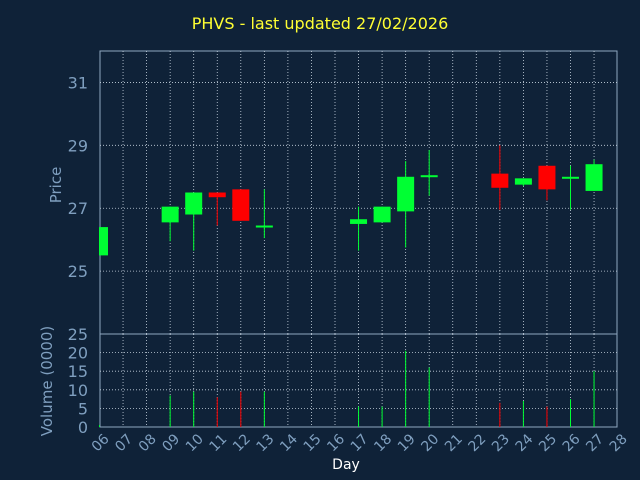 This screenshot has width=640, height=480. Describe the element at coordinates (407, 443) in the screenshot. I see `x-tick-label: 19` at that location.